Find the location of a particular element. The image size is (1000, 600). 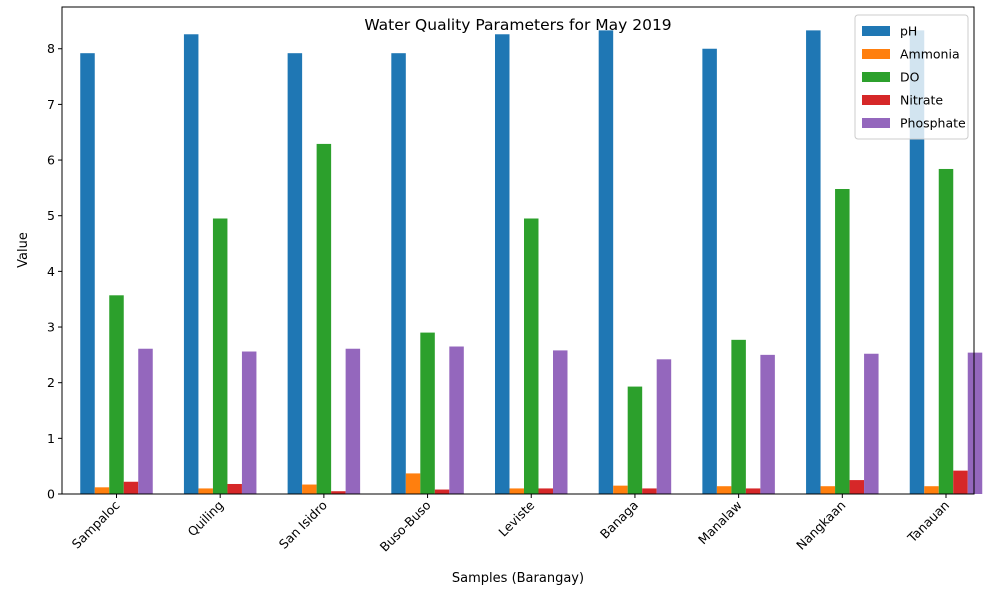

bar-ph-sampaloc is located at coordinates (87, 273).